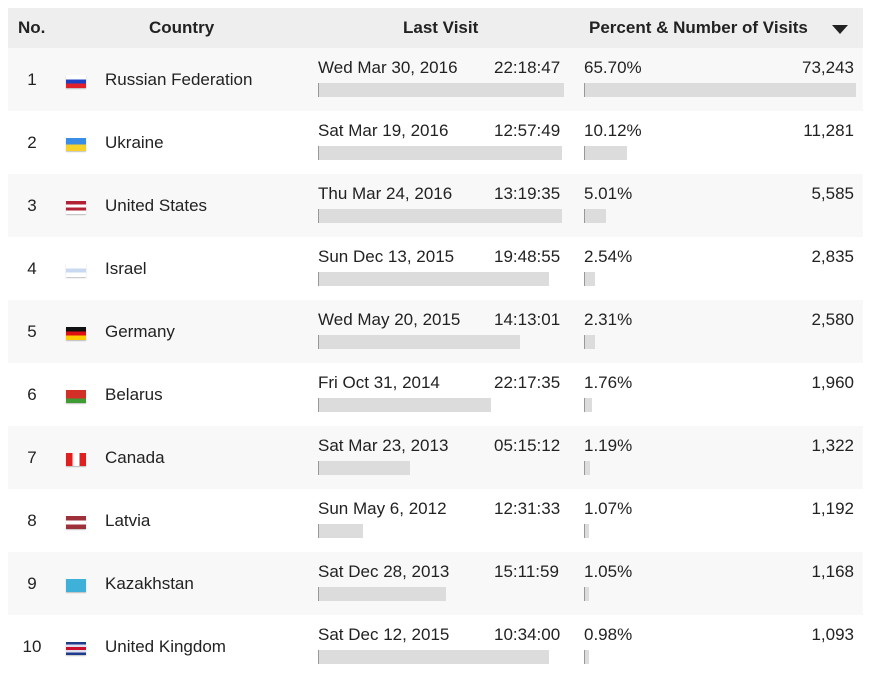 The image size is (869, 678). What do you see at coordinates (441, 27) in the screenshot?
I see `header-last-visit: Last Visit` at bounding box center [441, 27].